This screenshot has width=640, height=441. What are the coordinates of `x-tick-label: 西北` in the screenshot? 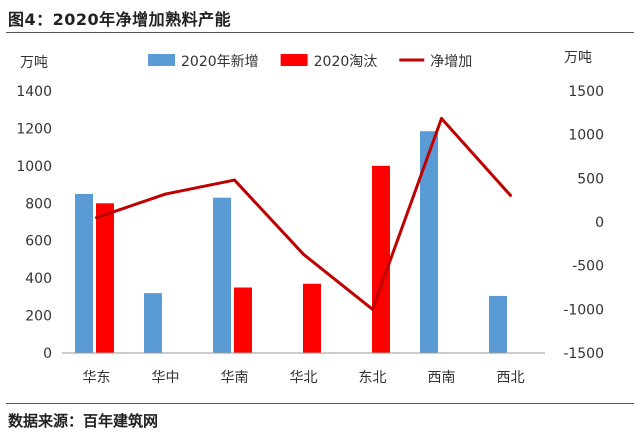 It's located at (511, 378).